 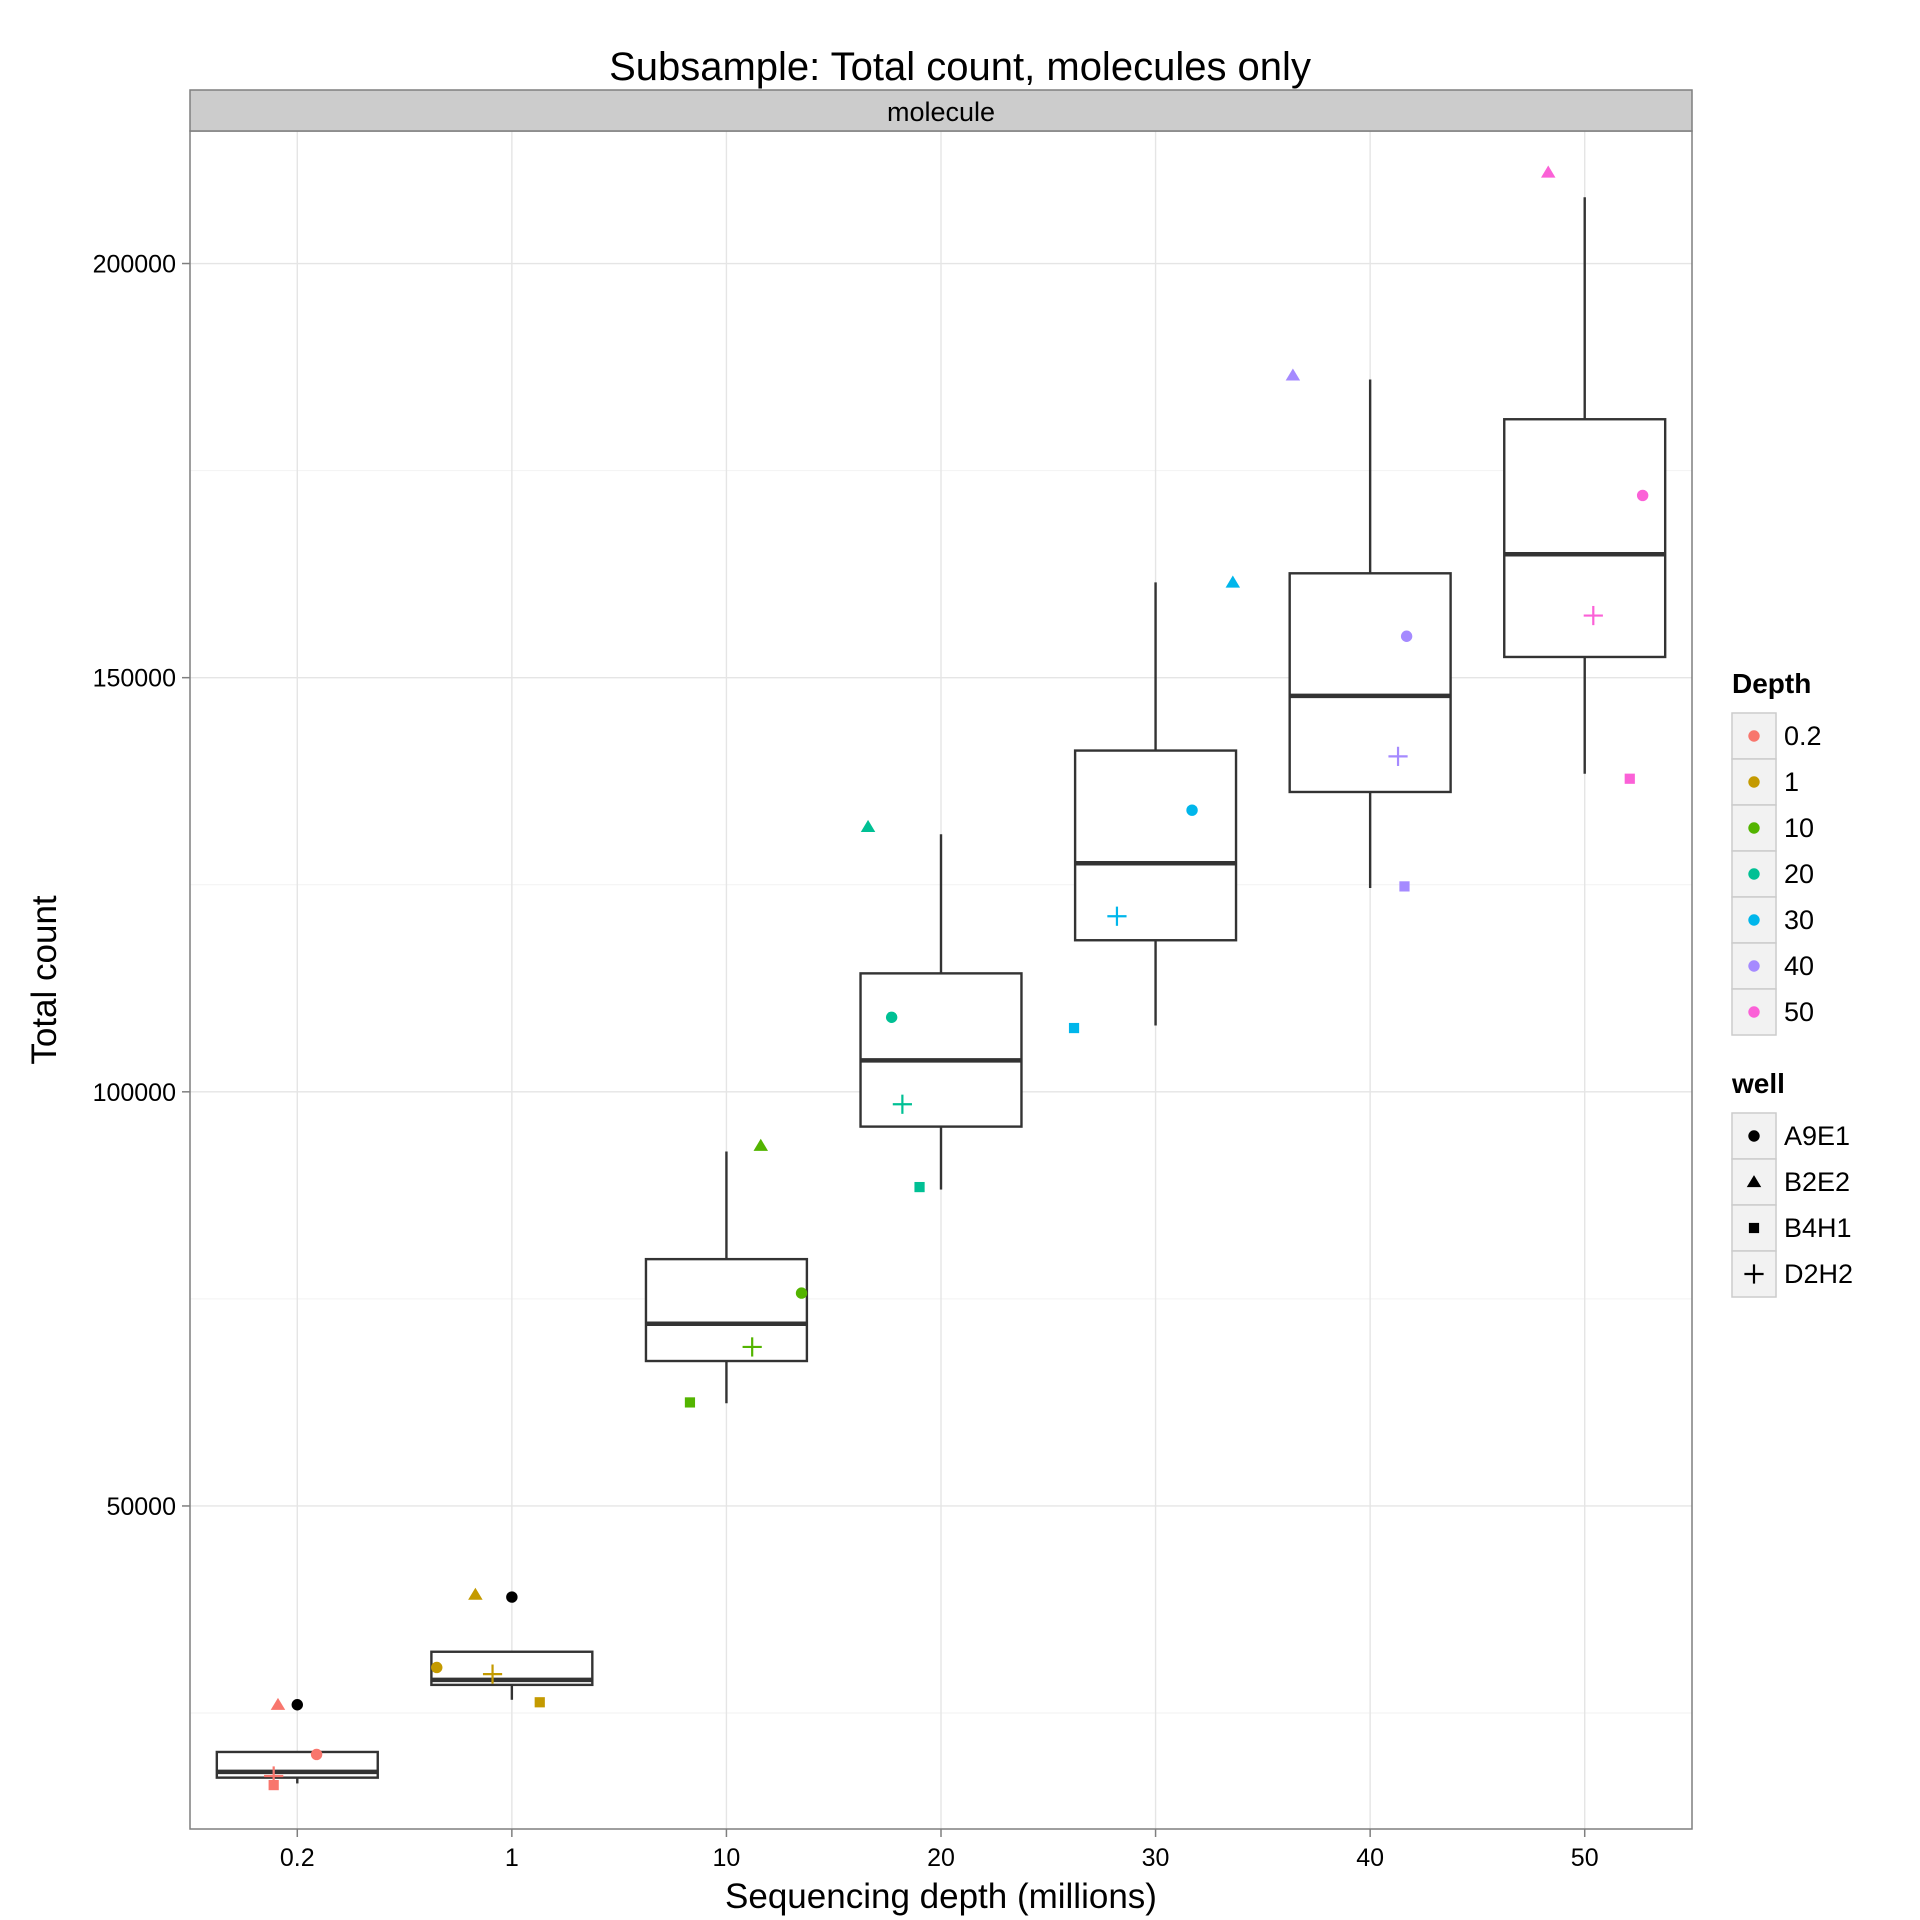 What do you see at coordinates (1803, 736) in the screenshot?
I see `legend-label: 0.2` at bounding box center [1803, 736].